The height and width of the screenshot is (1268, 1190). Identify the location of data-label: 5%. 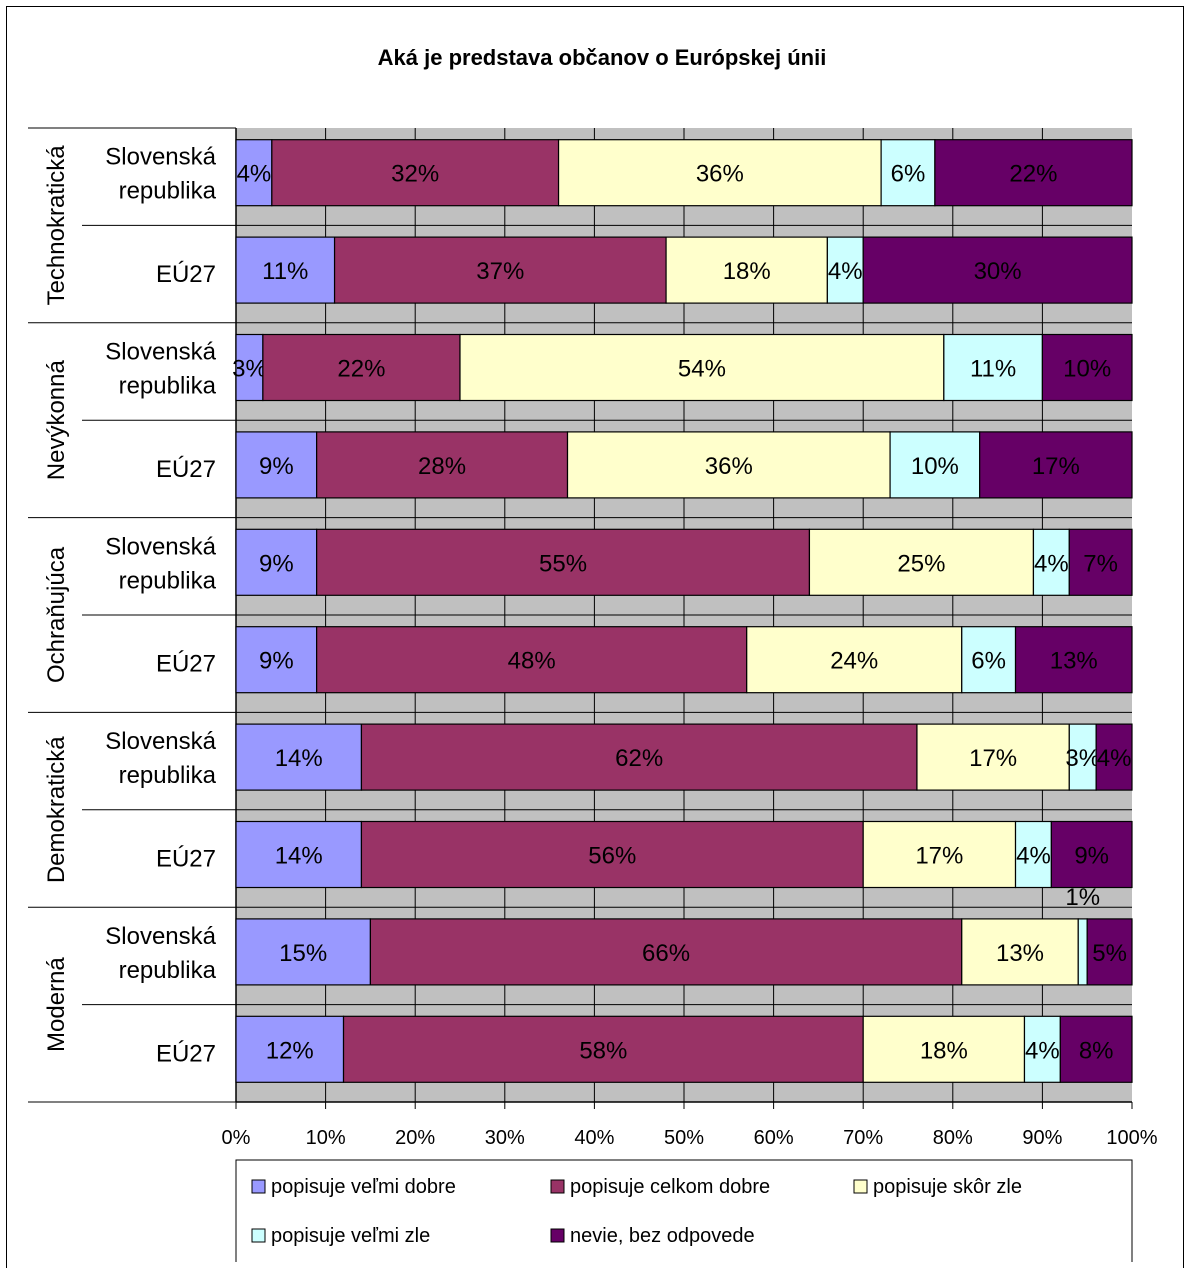
(1109, 953).